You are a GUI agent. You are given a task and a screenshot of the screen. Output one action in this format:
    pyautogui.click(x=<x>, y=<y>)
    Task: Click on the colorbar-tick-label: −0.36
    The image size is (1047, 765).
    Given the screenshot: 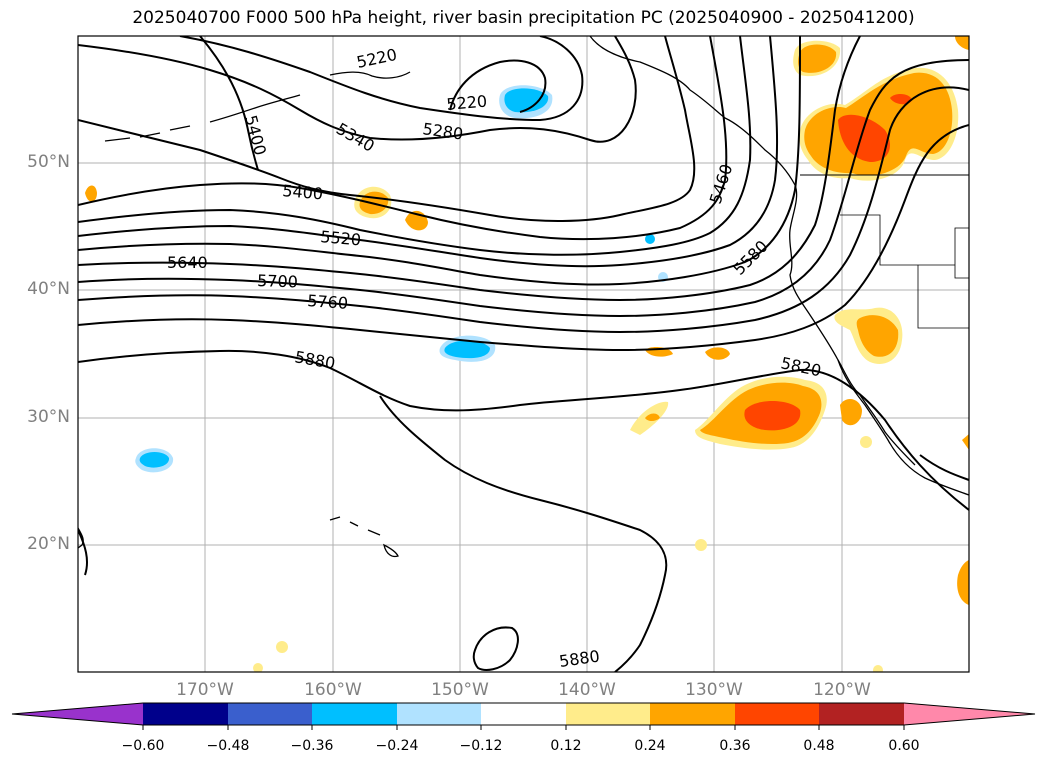 What is the action you would take?
    pyautogui.click(x=312, y=746)
    